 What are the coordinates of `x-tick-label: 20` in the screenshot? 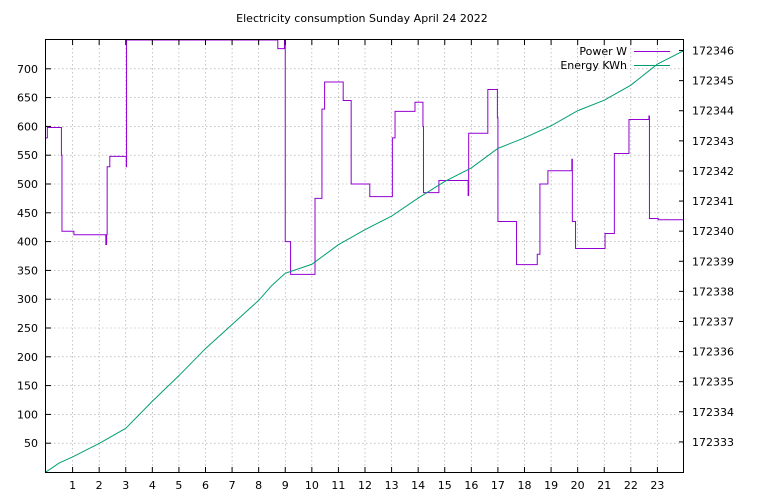 It's located at (578, 485).